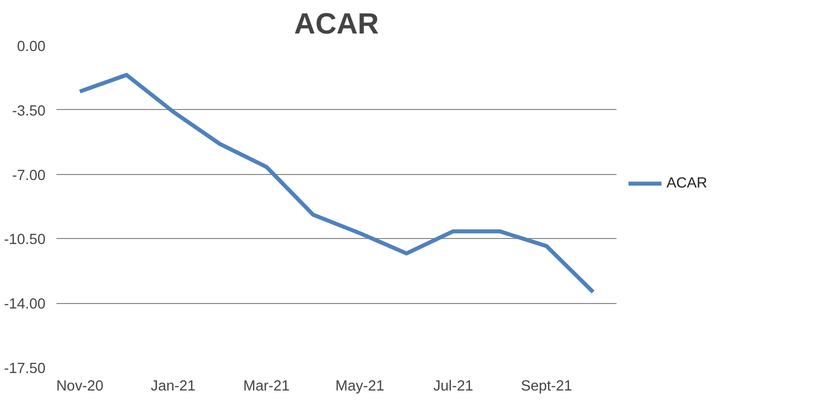 The height and width of the screenshot is (420, 828). What do you see at coordinates (266, 386) in the screenshot?
I see `x-tick-label: Mar-21` at bounding box center [266, 386].